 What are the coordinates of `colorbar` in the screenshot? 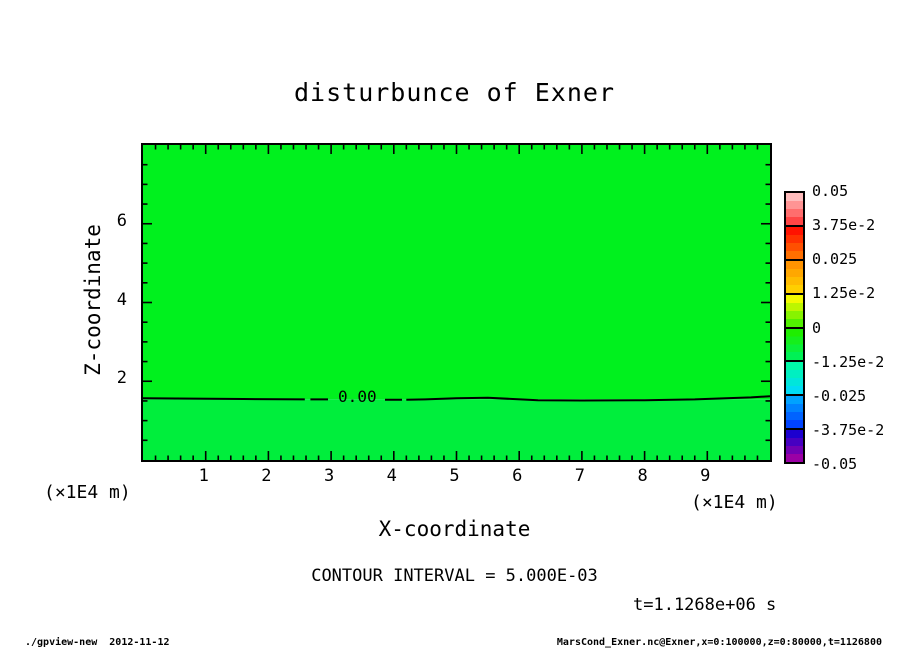 It's located at (794, 327).